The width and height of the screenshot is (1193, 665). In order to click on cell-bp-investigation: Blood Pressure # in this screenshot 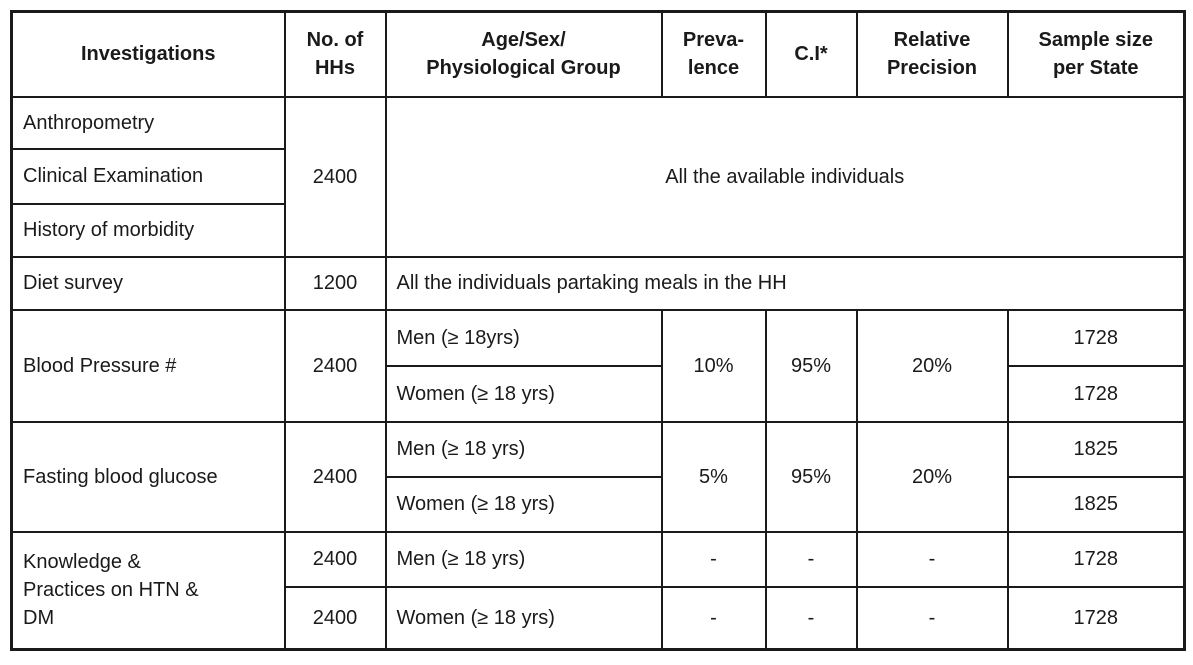, I will do `click(148, 365)`.